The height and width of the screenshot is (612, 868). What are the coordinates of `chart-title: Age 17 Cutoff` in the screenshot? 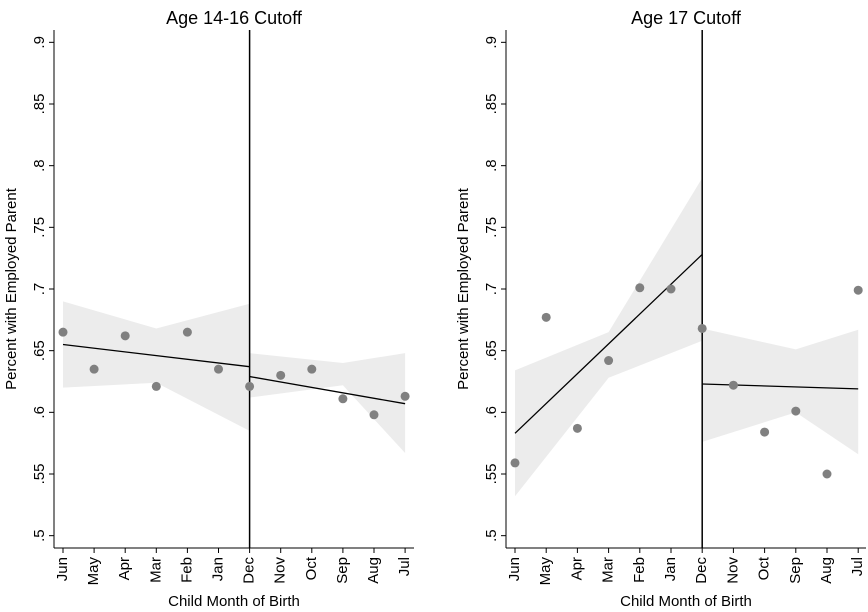 It's located at (686, 18).